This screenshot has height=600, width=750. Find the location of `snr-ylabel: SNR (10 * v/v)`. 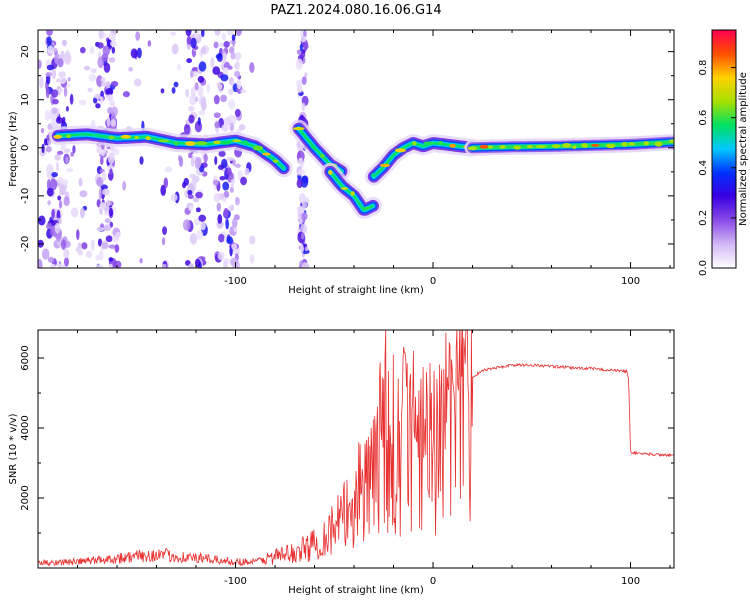

snr-ylabel: SNR (10 * v/v) is located at coordinates (13, 448).